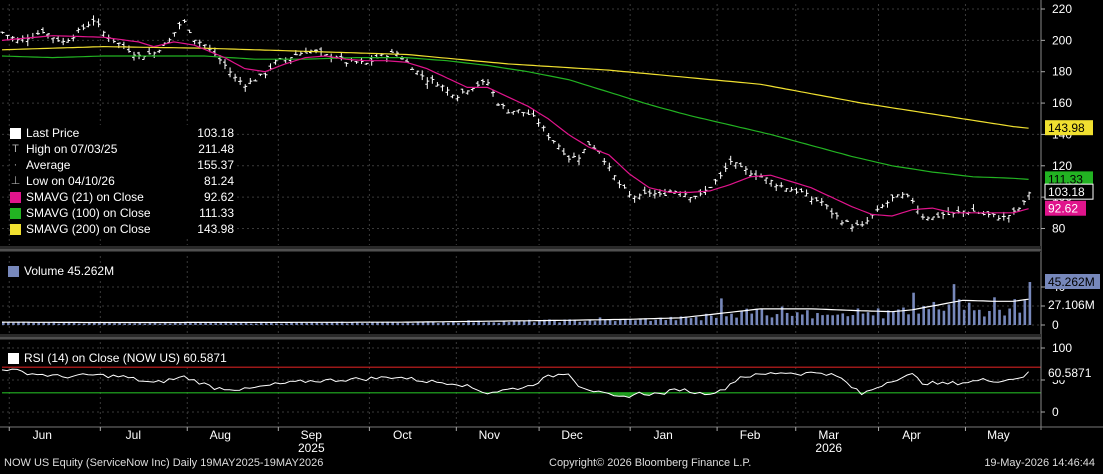 This screenshot has width=1103, height=474. What do you see at coordinates (1063, 209) in the screenshot?
I see `price-value-tag: 92.62` at bounding box center [1063, 209].